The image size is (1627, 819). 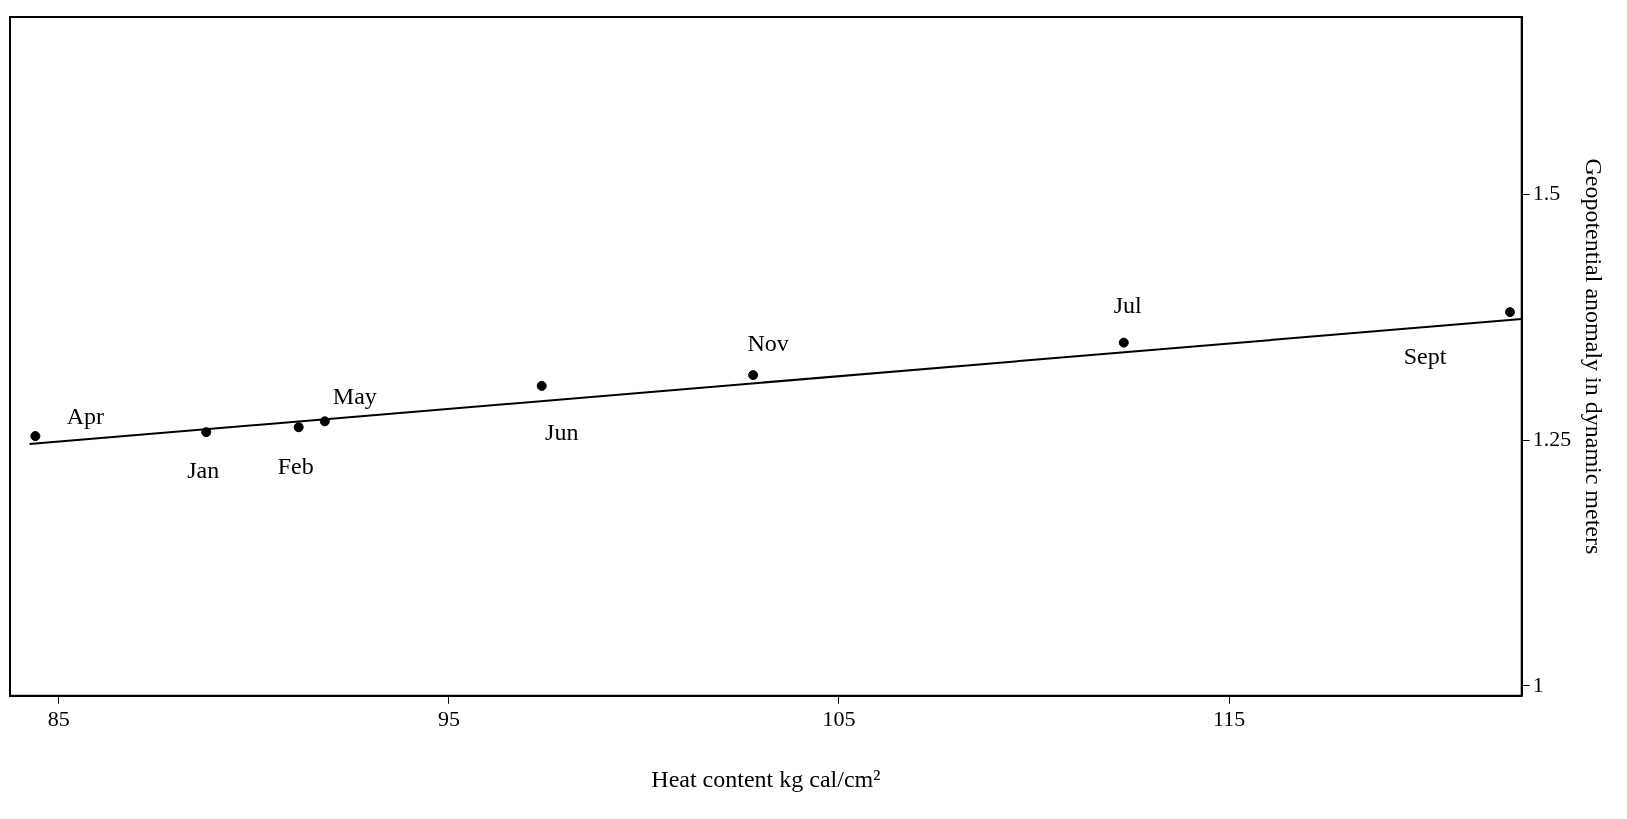 I want to click on annotation: Sept, so click(x=1425, y=356).